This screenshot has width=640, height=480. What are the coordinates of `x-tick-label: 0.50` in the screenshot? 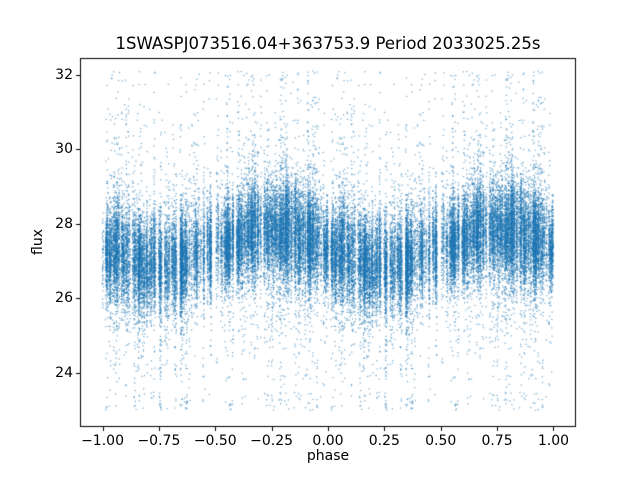 It's located at (441, 441).